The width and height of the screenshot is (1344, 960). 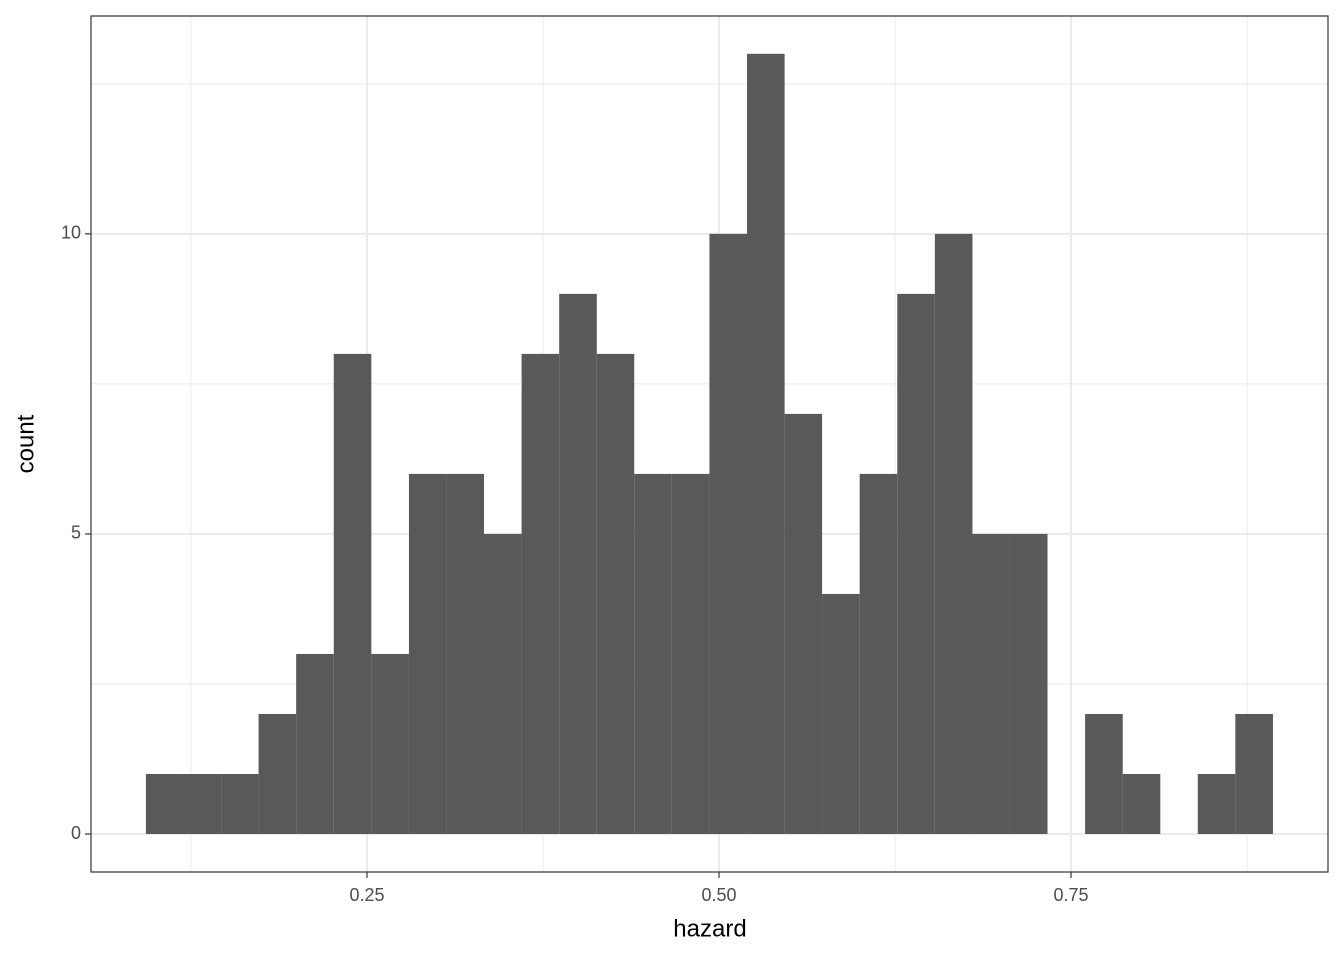 What do you see at coordinates (1071, 895) in the screenshot?
I see `x-tick-label: 0.75` at bounding box center [1071, 895].